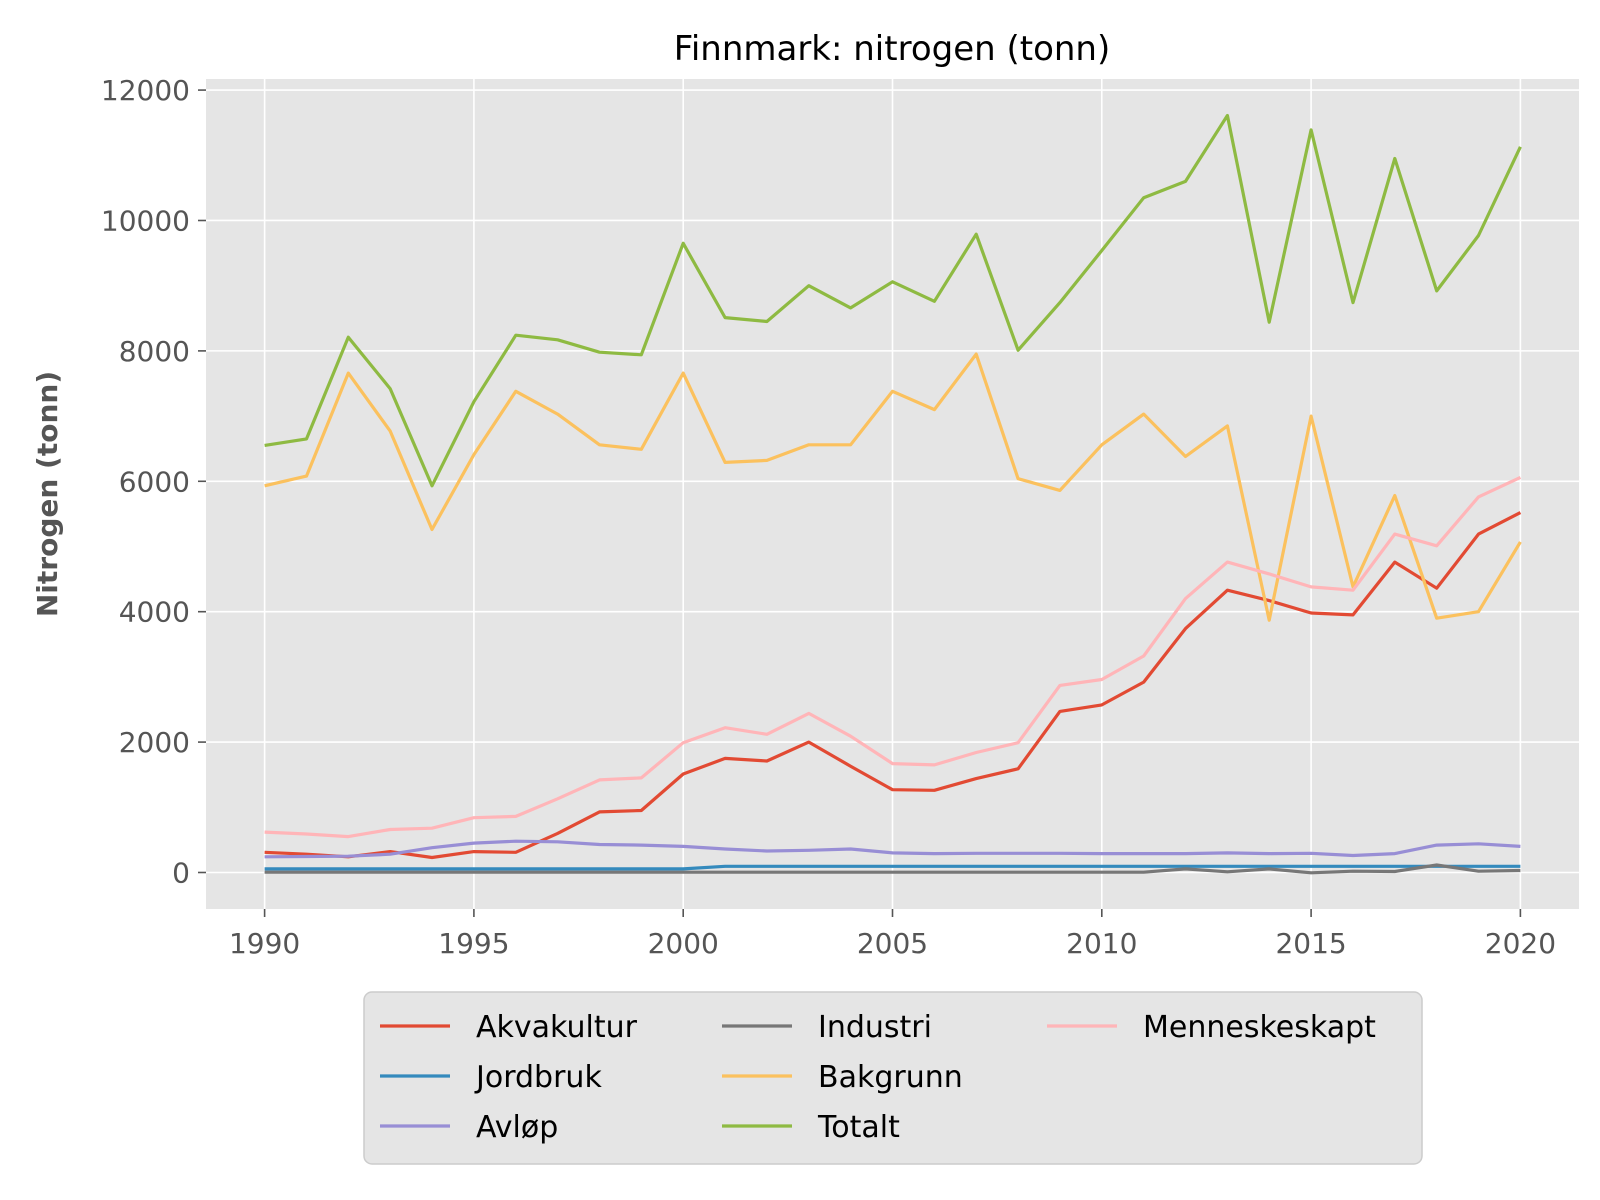  I want to click on x-axis: 1990 1995 2000 2005 2010 2015 2020, so click(892, 934).